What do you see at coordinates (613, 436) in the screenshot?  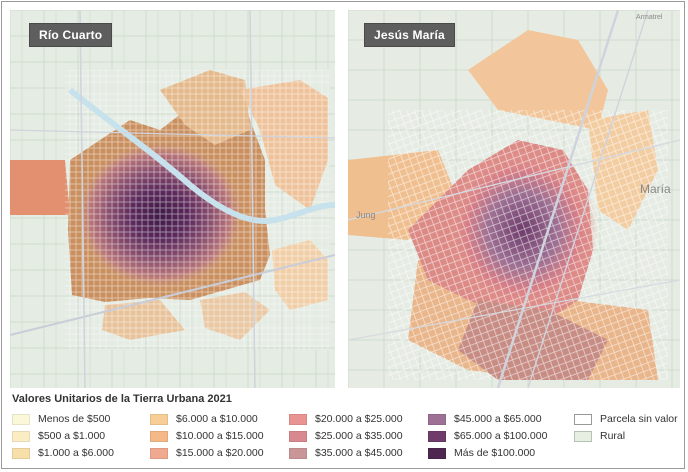 I see `legend-label: Rural` at bounding box center [613, 436].